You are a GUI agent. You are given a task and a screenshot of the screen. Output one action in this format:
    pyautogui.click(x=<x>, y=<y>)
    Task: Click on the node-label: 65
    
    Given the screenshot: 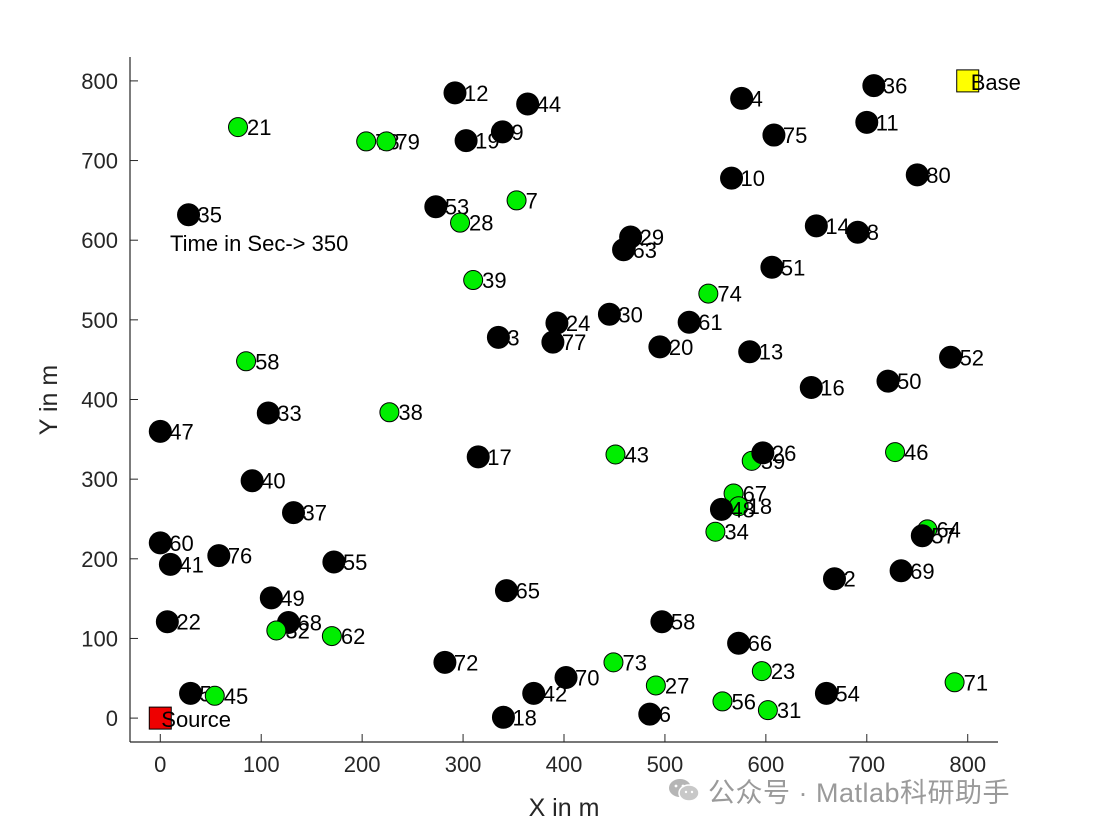 What is the action you would take?
    pyautogui.click(x=527, y=591)
    